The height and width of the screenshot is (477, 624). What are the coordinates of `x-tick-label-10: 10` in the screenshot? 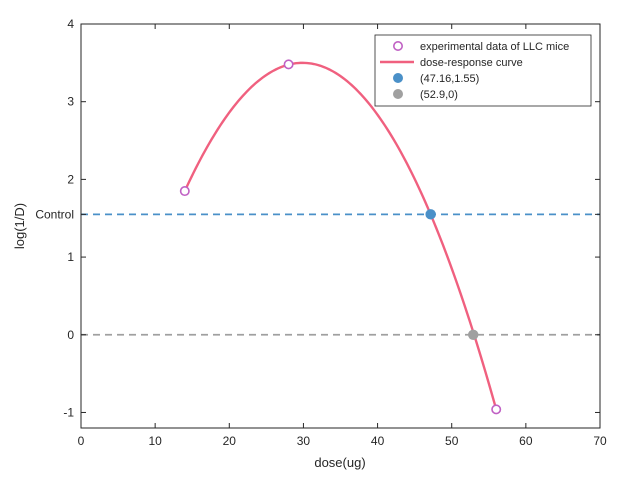 It's located at (155, 441).